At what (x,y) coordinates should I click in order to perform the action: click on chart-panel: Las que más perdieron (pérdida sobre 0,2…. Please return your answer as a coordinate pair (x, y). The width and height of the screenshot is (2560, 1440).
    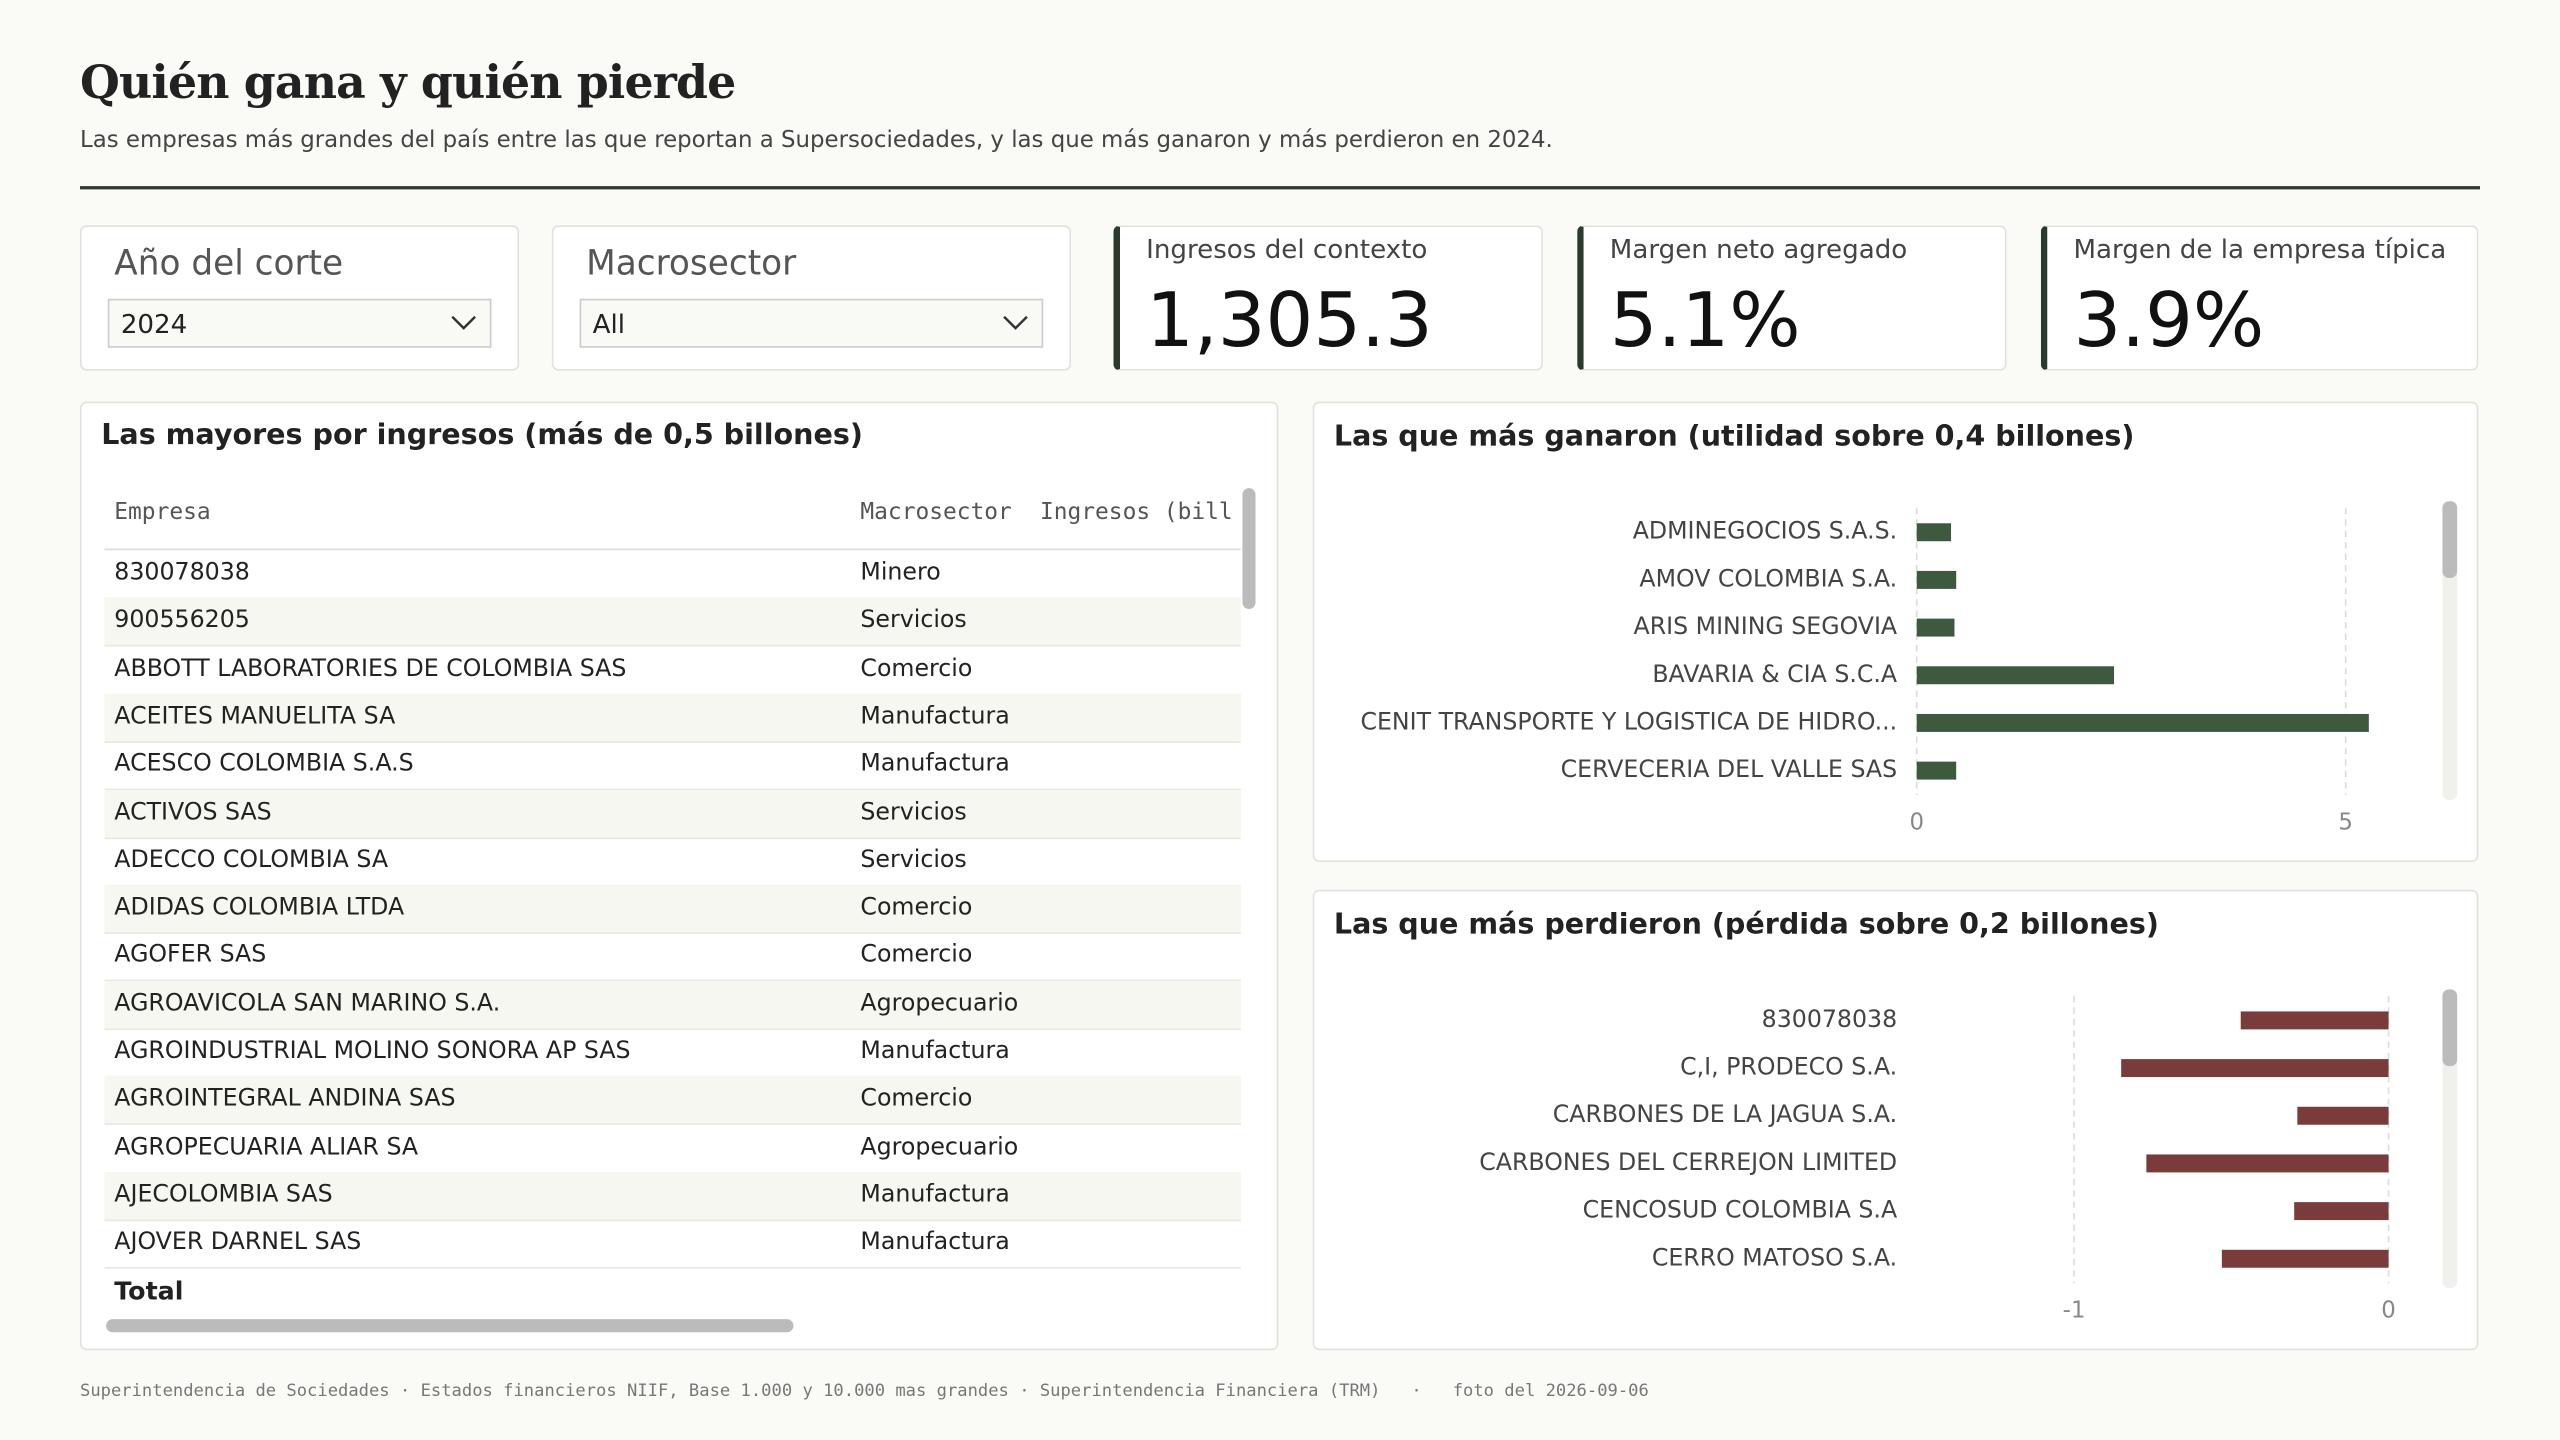
    Looking at the image, I should click on (1895, 1120).